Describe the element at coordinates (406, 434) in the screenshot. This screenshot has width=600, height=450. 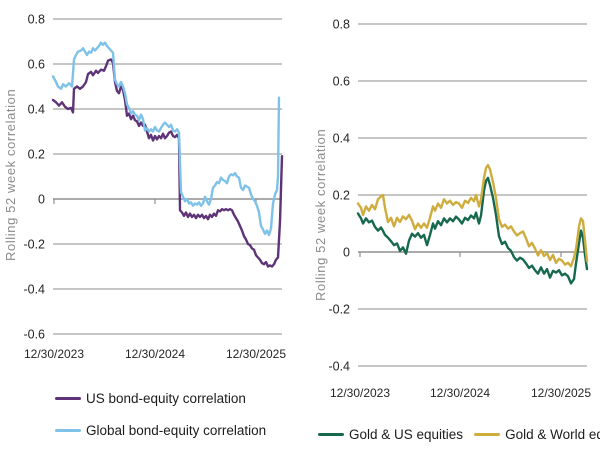
I see `legend-label: Gold & US equities` at that location.